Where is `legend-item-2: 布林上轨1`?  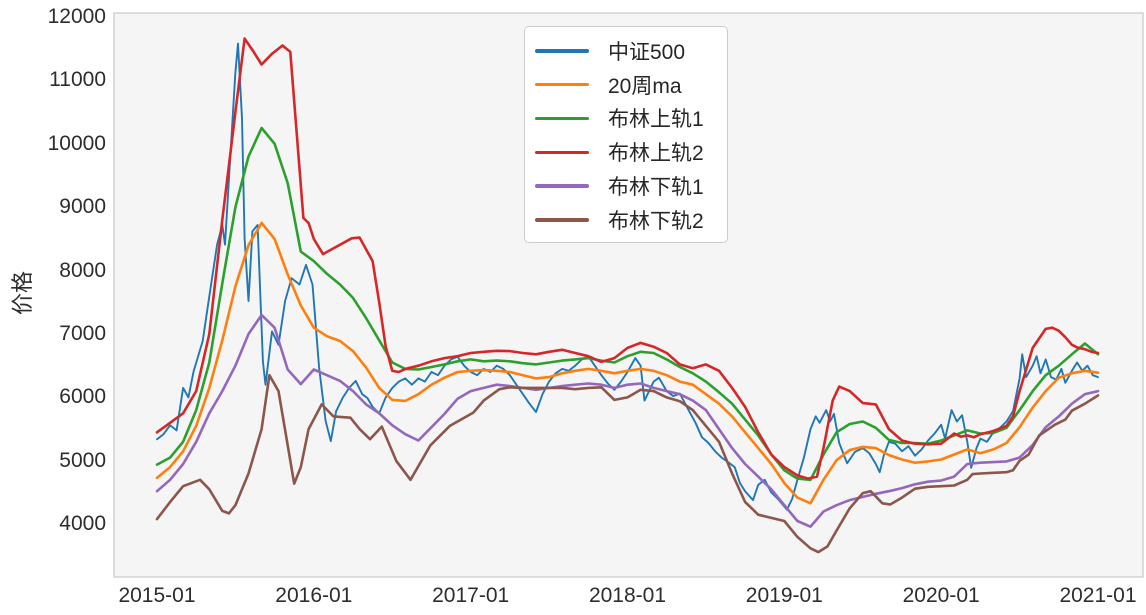 legend-item-2: 布林上轨1 is located at coordinates (631, 119).